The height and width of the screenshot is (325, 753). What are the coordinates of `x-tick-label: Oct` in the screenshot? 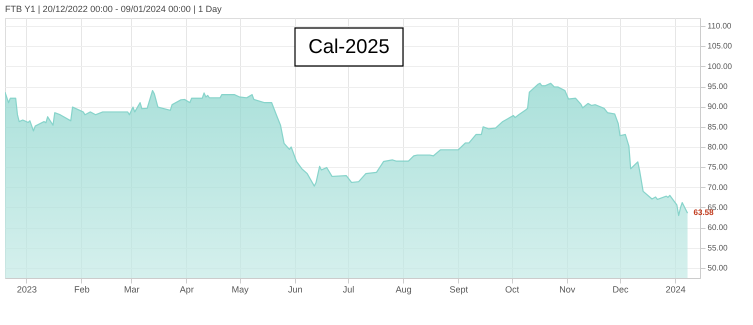 It's located at (512, 289).